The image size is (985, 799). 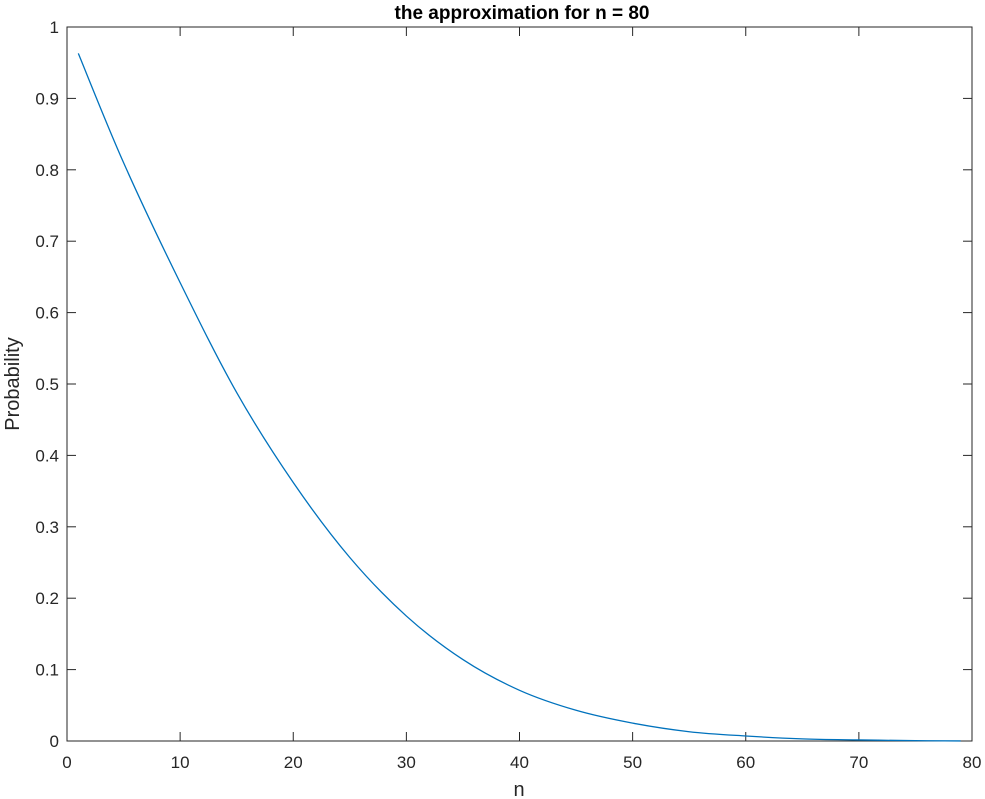 I want to click on y-tick-label: 0.8, so click(x=47, y=170).